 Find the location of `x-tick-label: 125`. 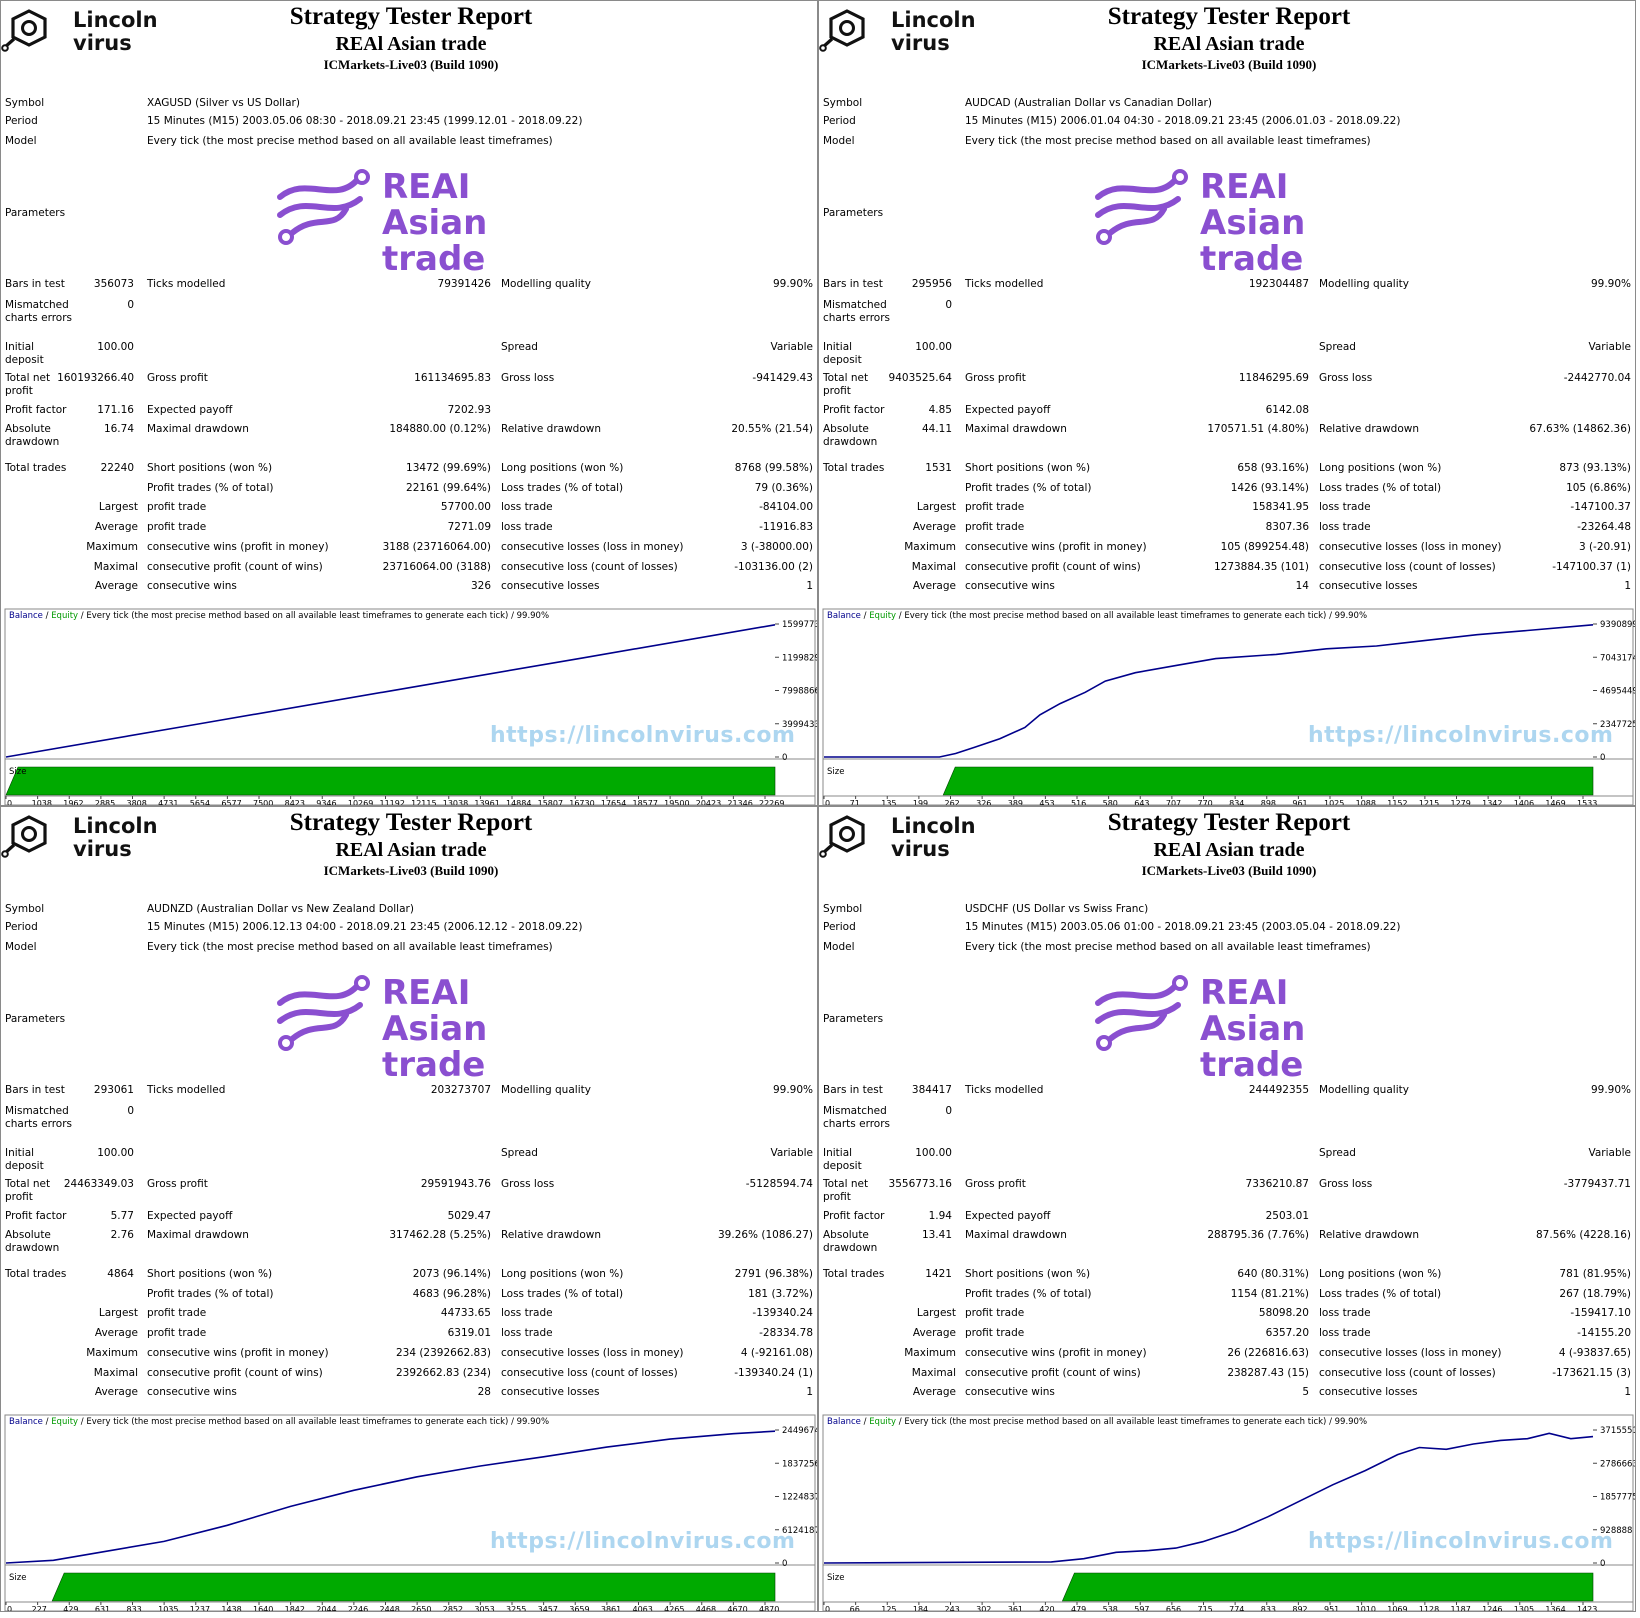

x-tick-label: 125 is located at coordinates (888, 1608).